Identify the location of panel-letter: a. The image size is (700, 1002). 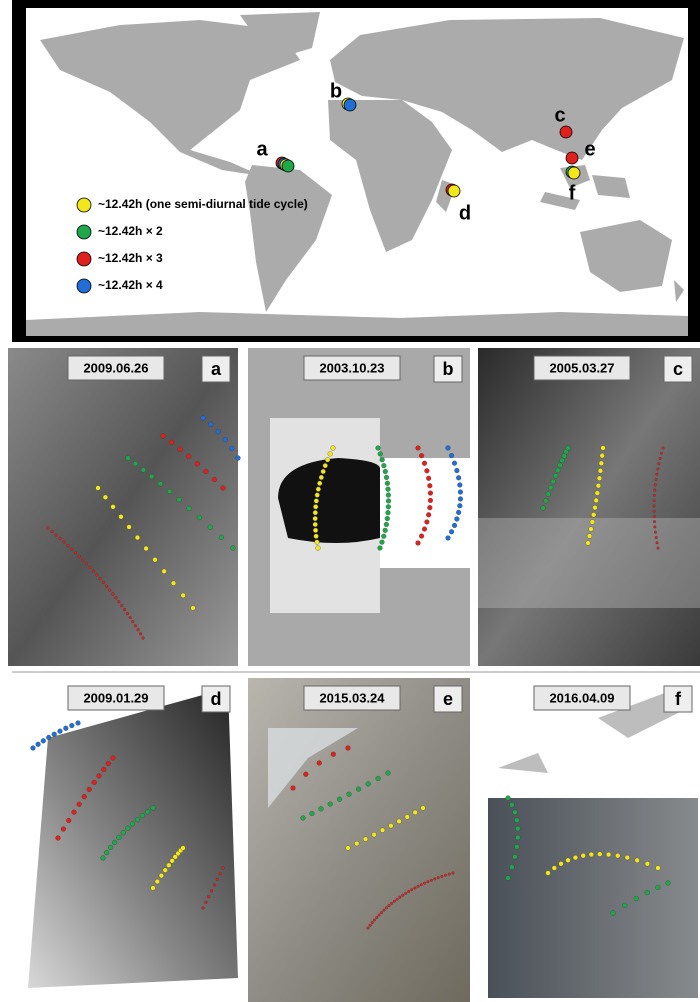
(216, 369).